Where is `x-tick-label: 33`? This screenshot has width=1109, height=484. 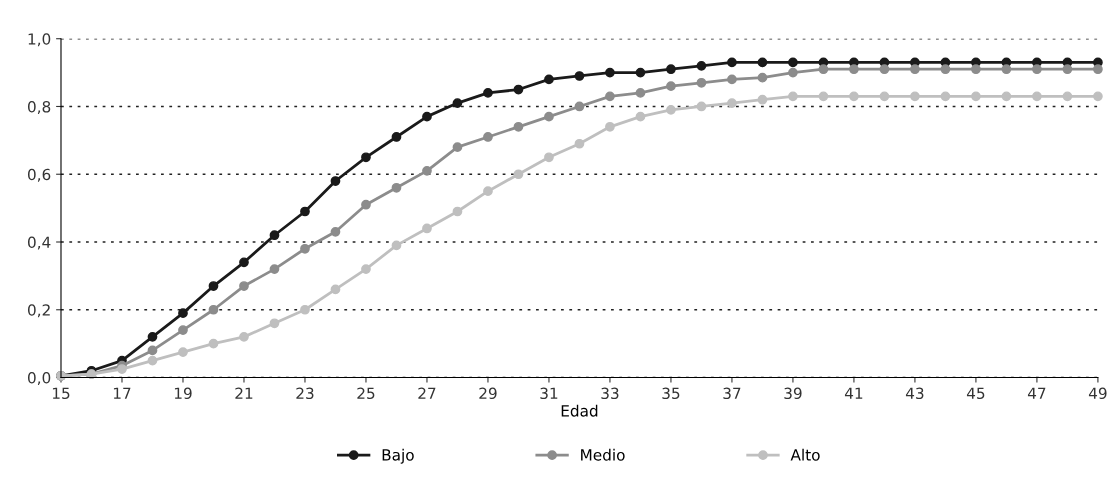
x-tick-label: 33 is located at coordinates (610, 393).